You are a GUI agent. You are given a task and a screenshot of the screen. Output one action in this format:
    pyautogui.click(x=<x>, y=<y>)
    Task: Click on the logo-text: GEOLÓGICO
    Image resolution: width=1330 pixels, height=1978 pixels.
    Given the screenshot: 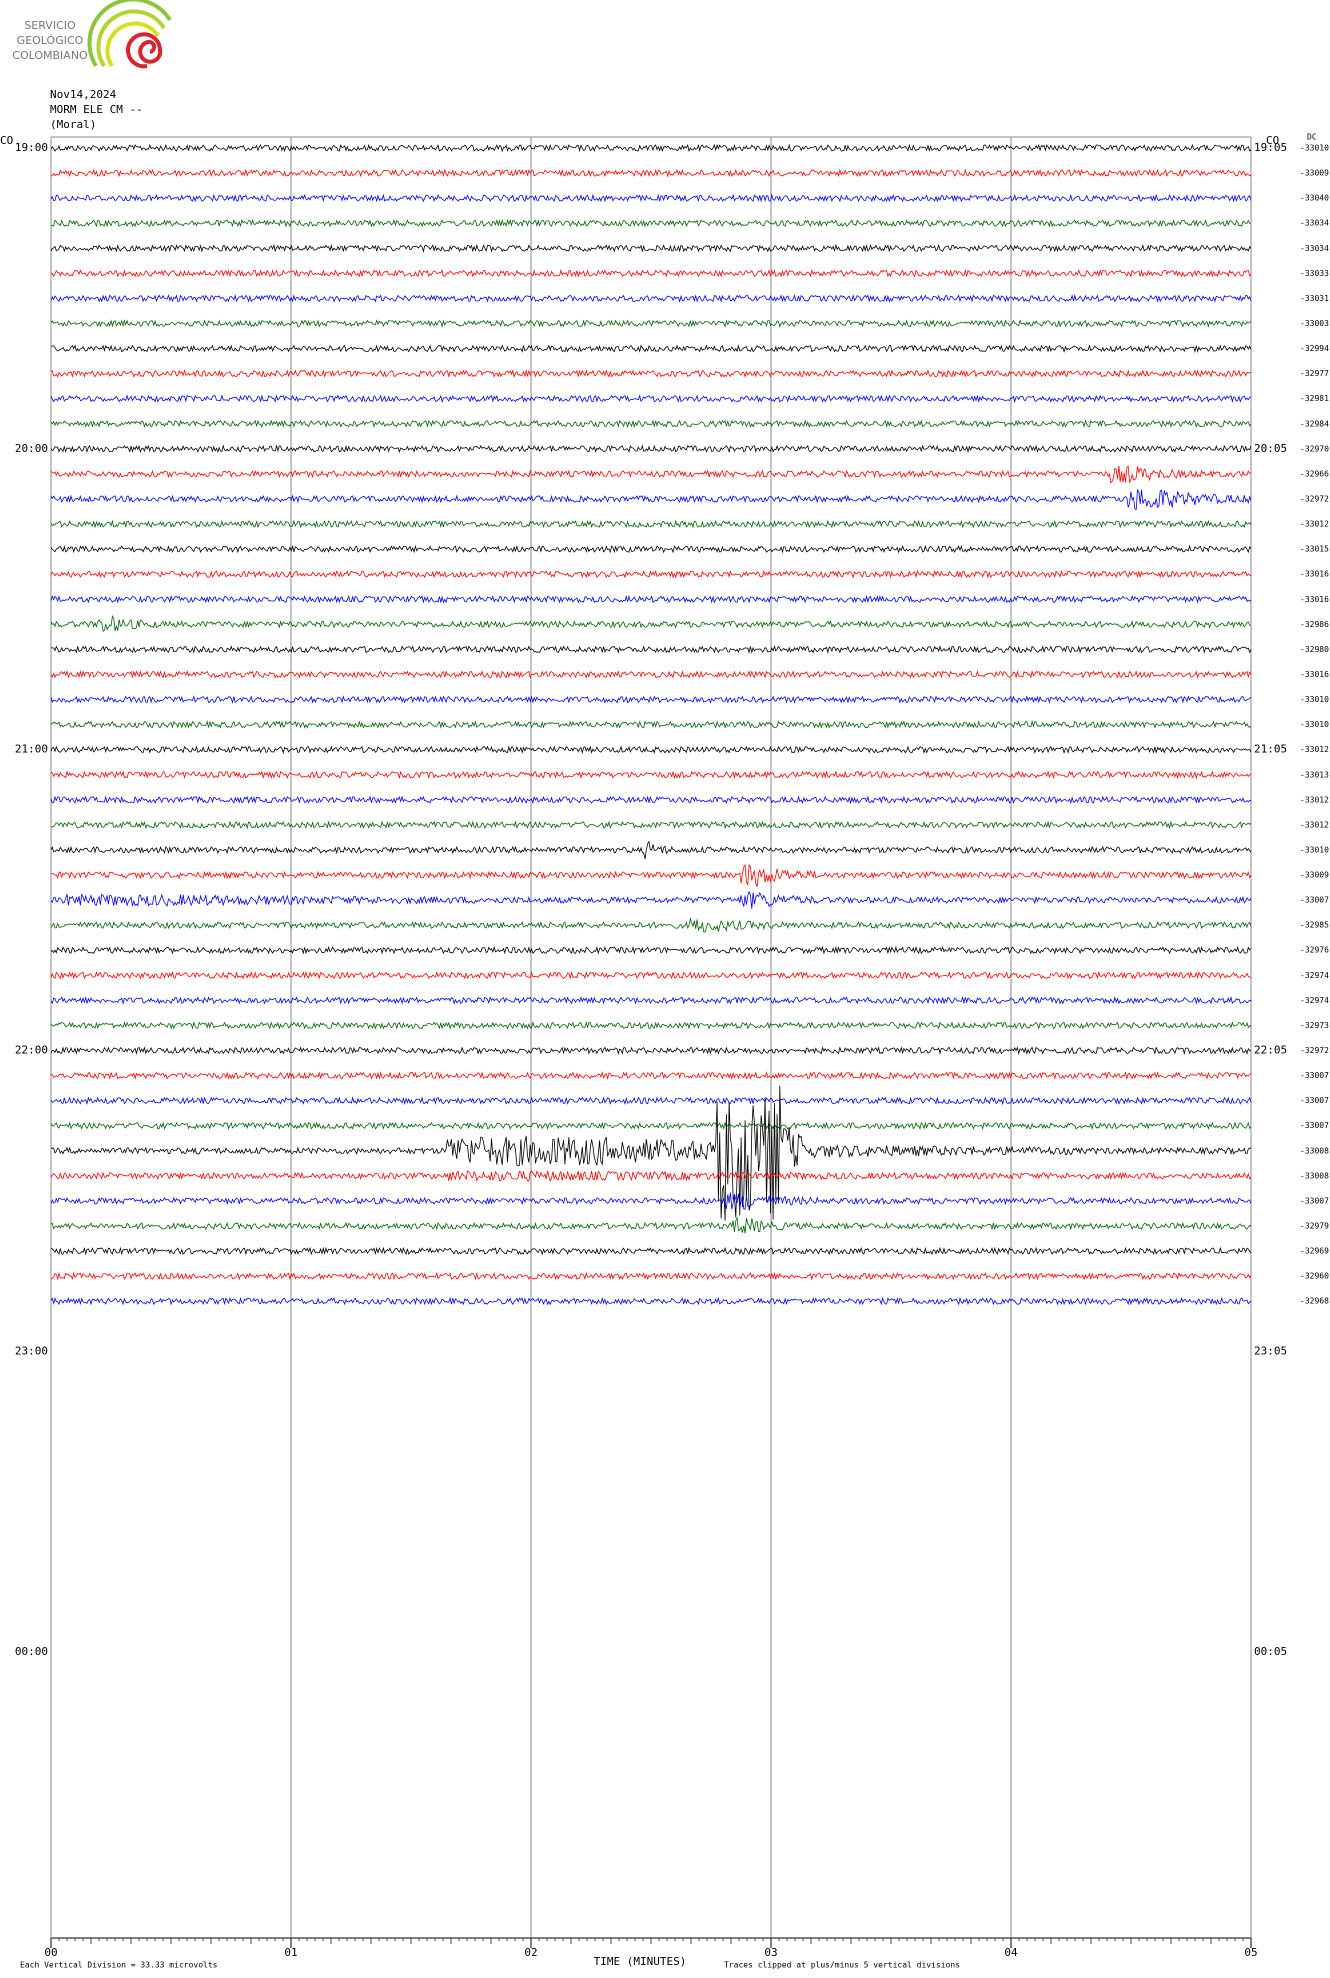 What is the action you would take?
    pyautogui.click(x=50, y=40)
    